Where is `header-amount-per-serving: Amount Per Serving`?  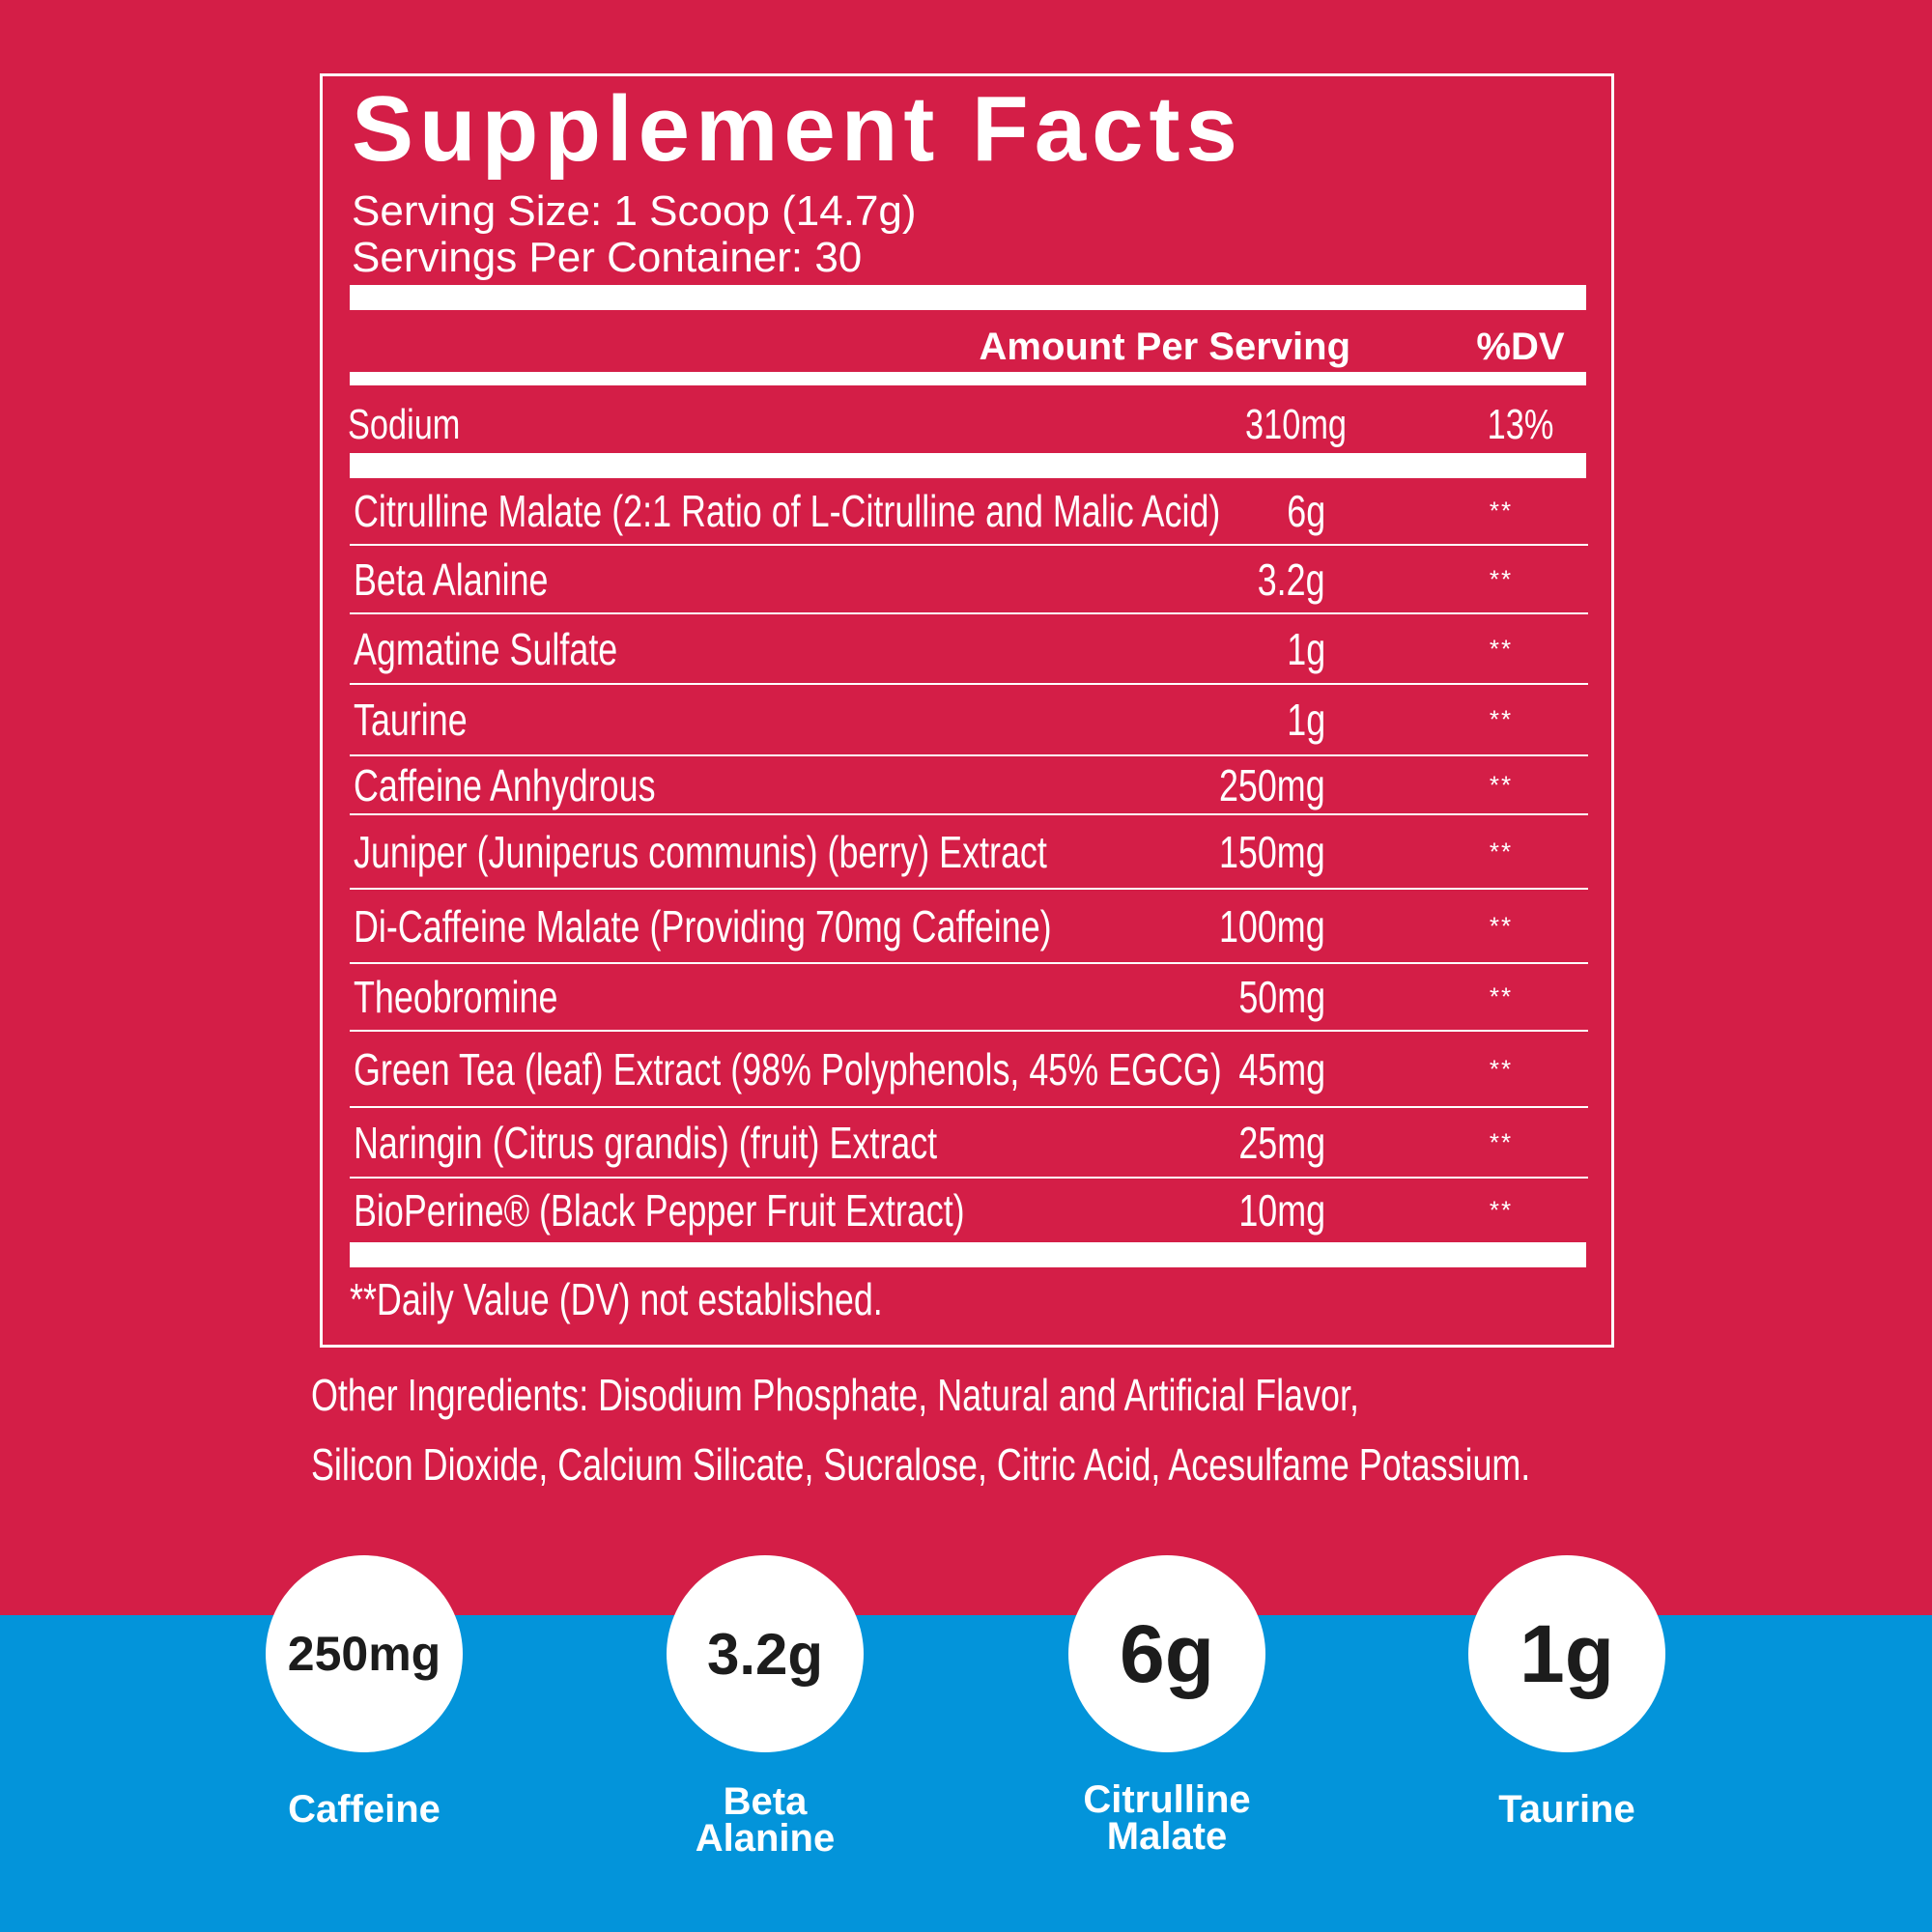 header-amount-per-serving: Amount Per Serving is located at coordinates (1164, 347).